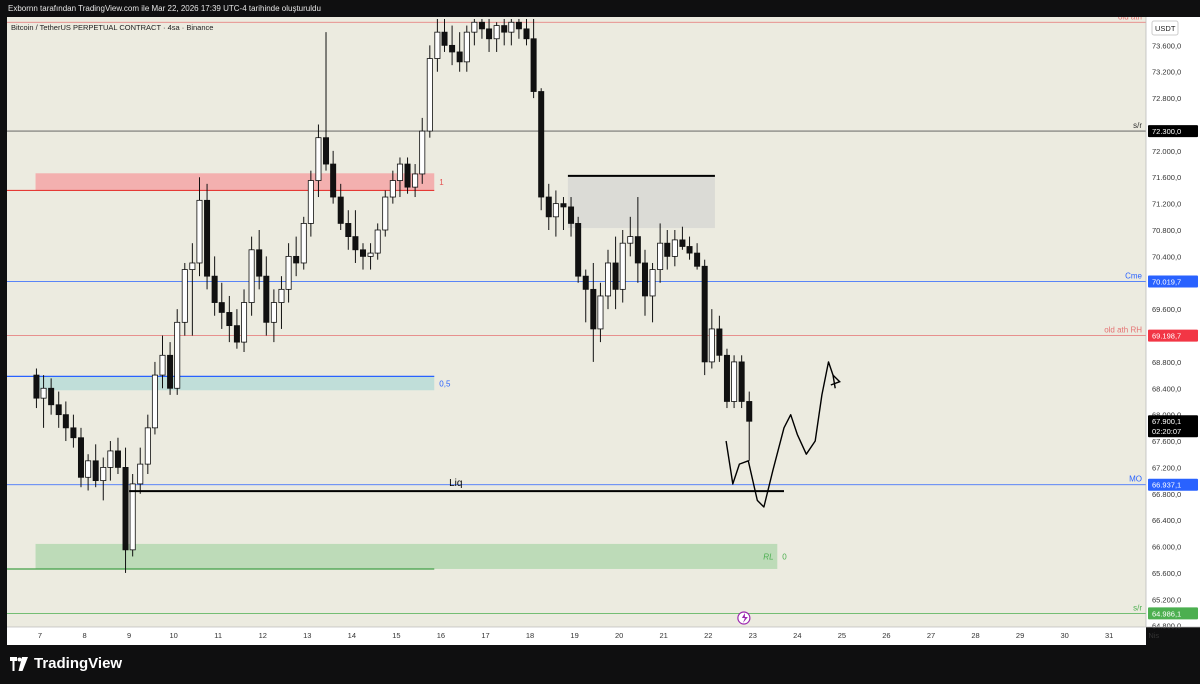 This screenshot has width=1200, height=684. Describe the element at coordinates (1166, 362) in the screenshot. I see `y-tick-label: 68.800,0` at that location.